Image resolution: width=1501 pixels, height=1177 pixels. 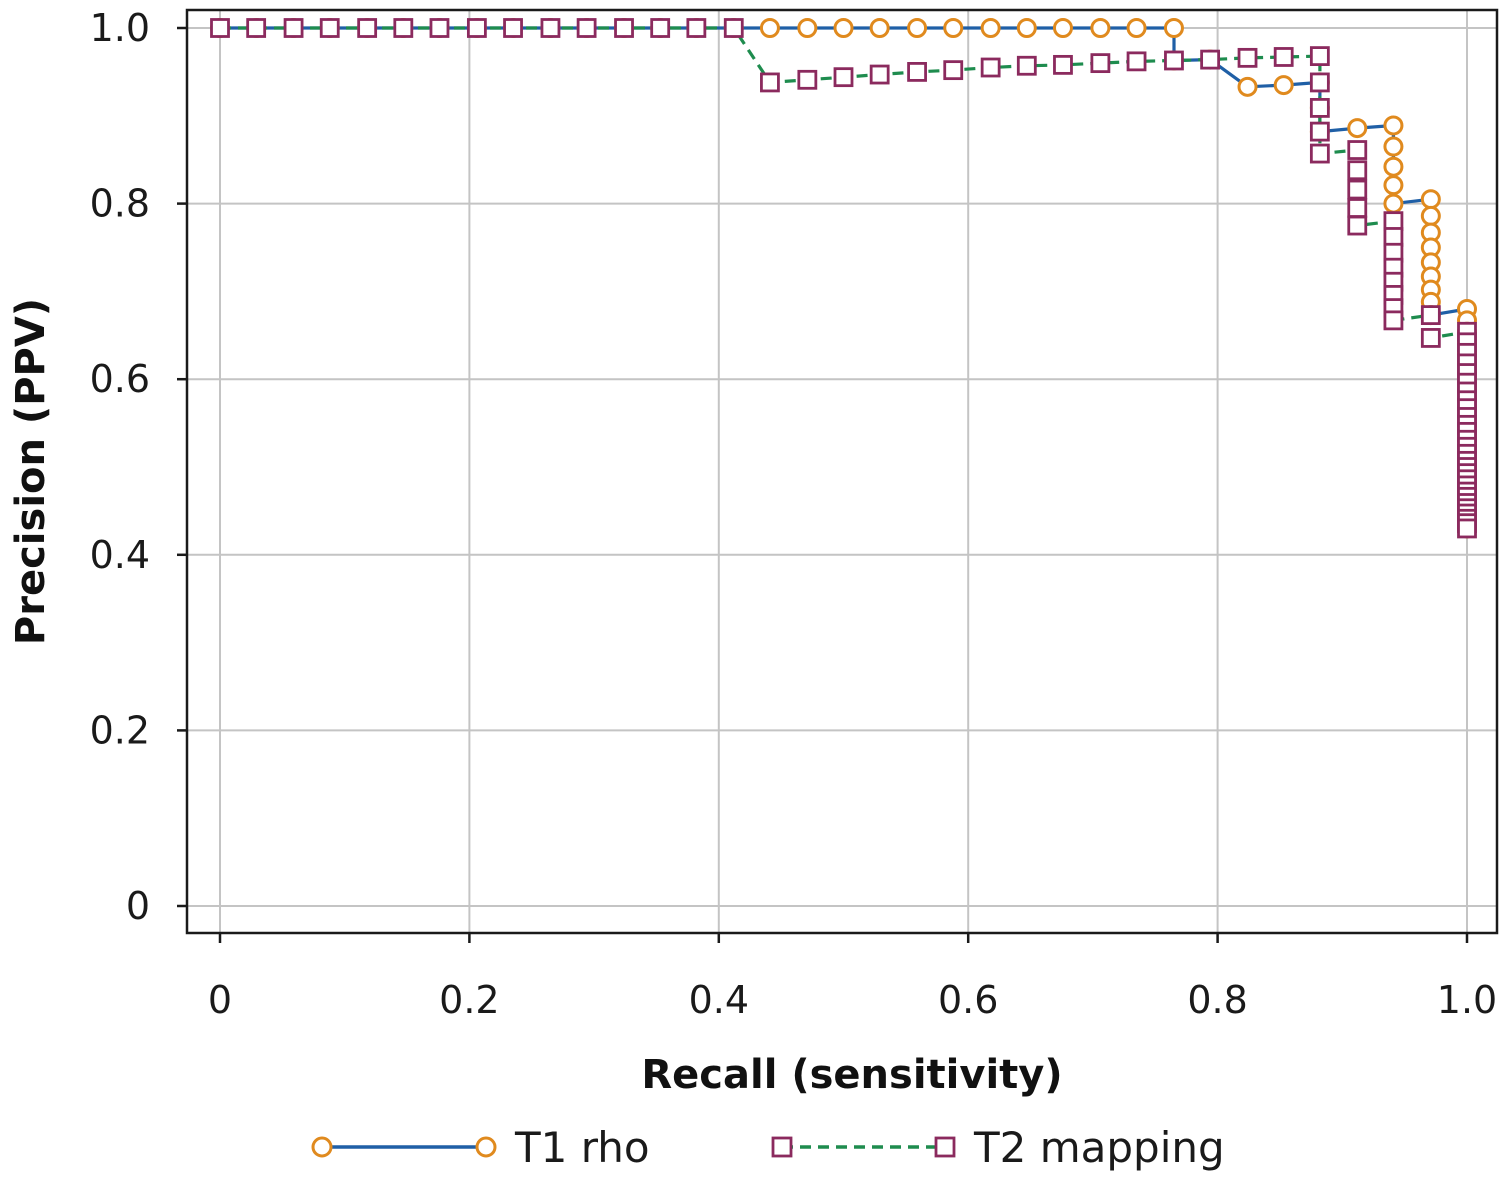 I want to click on legend-label: T1 rho, so click(x=582, y=1147).